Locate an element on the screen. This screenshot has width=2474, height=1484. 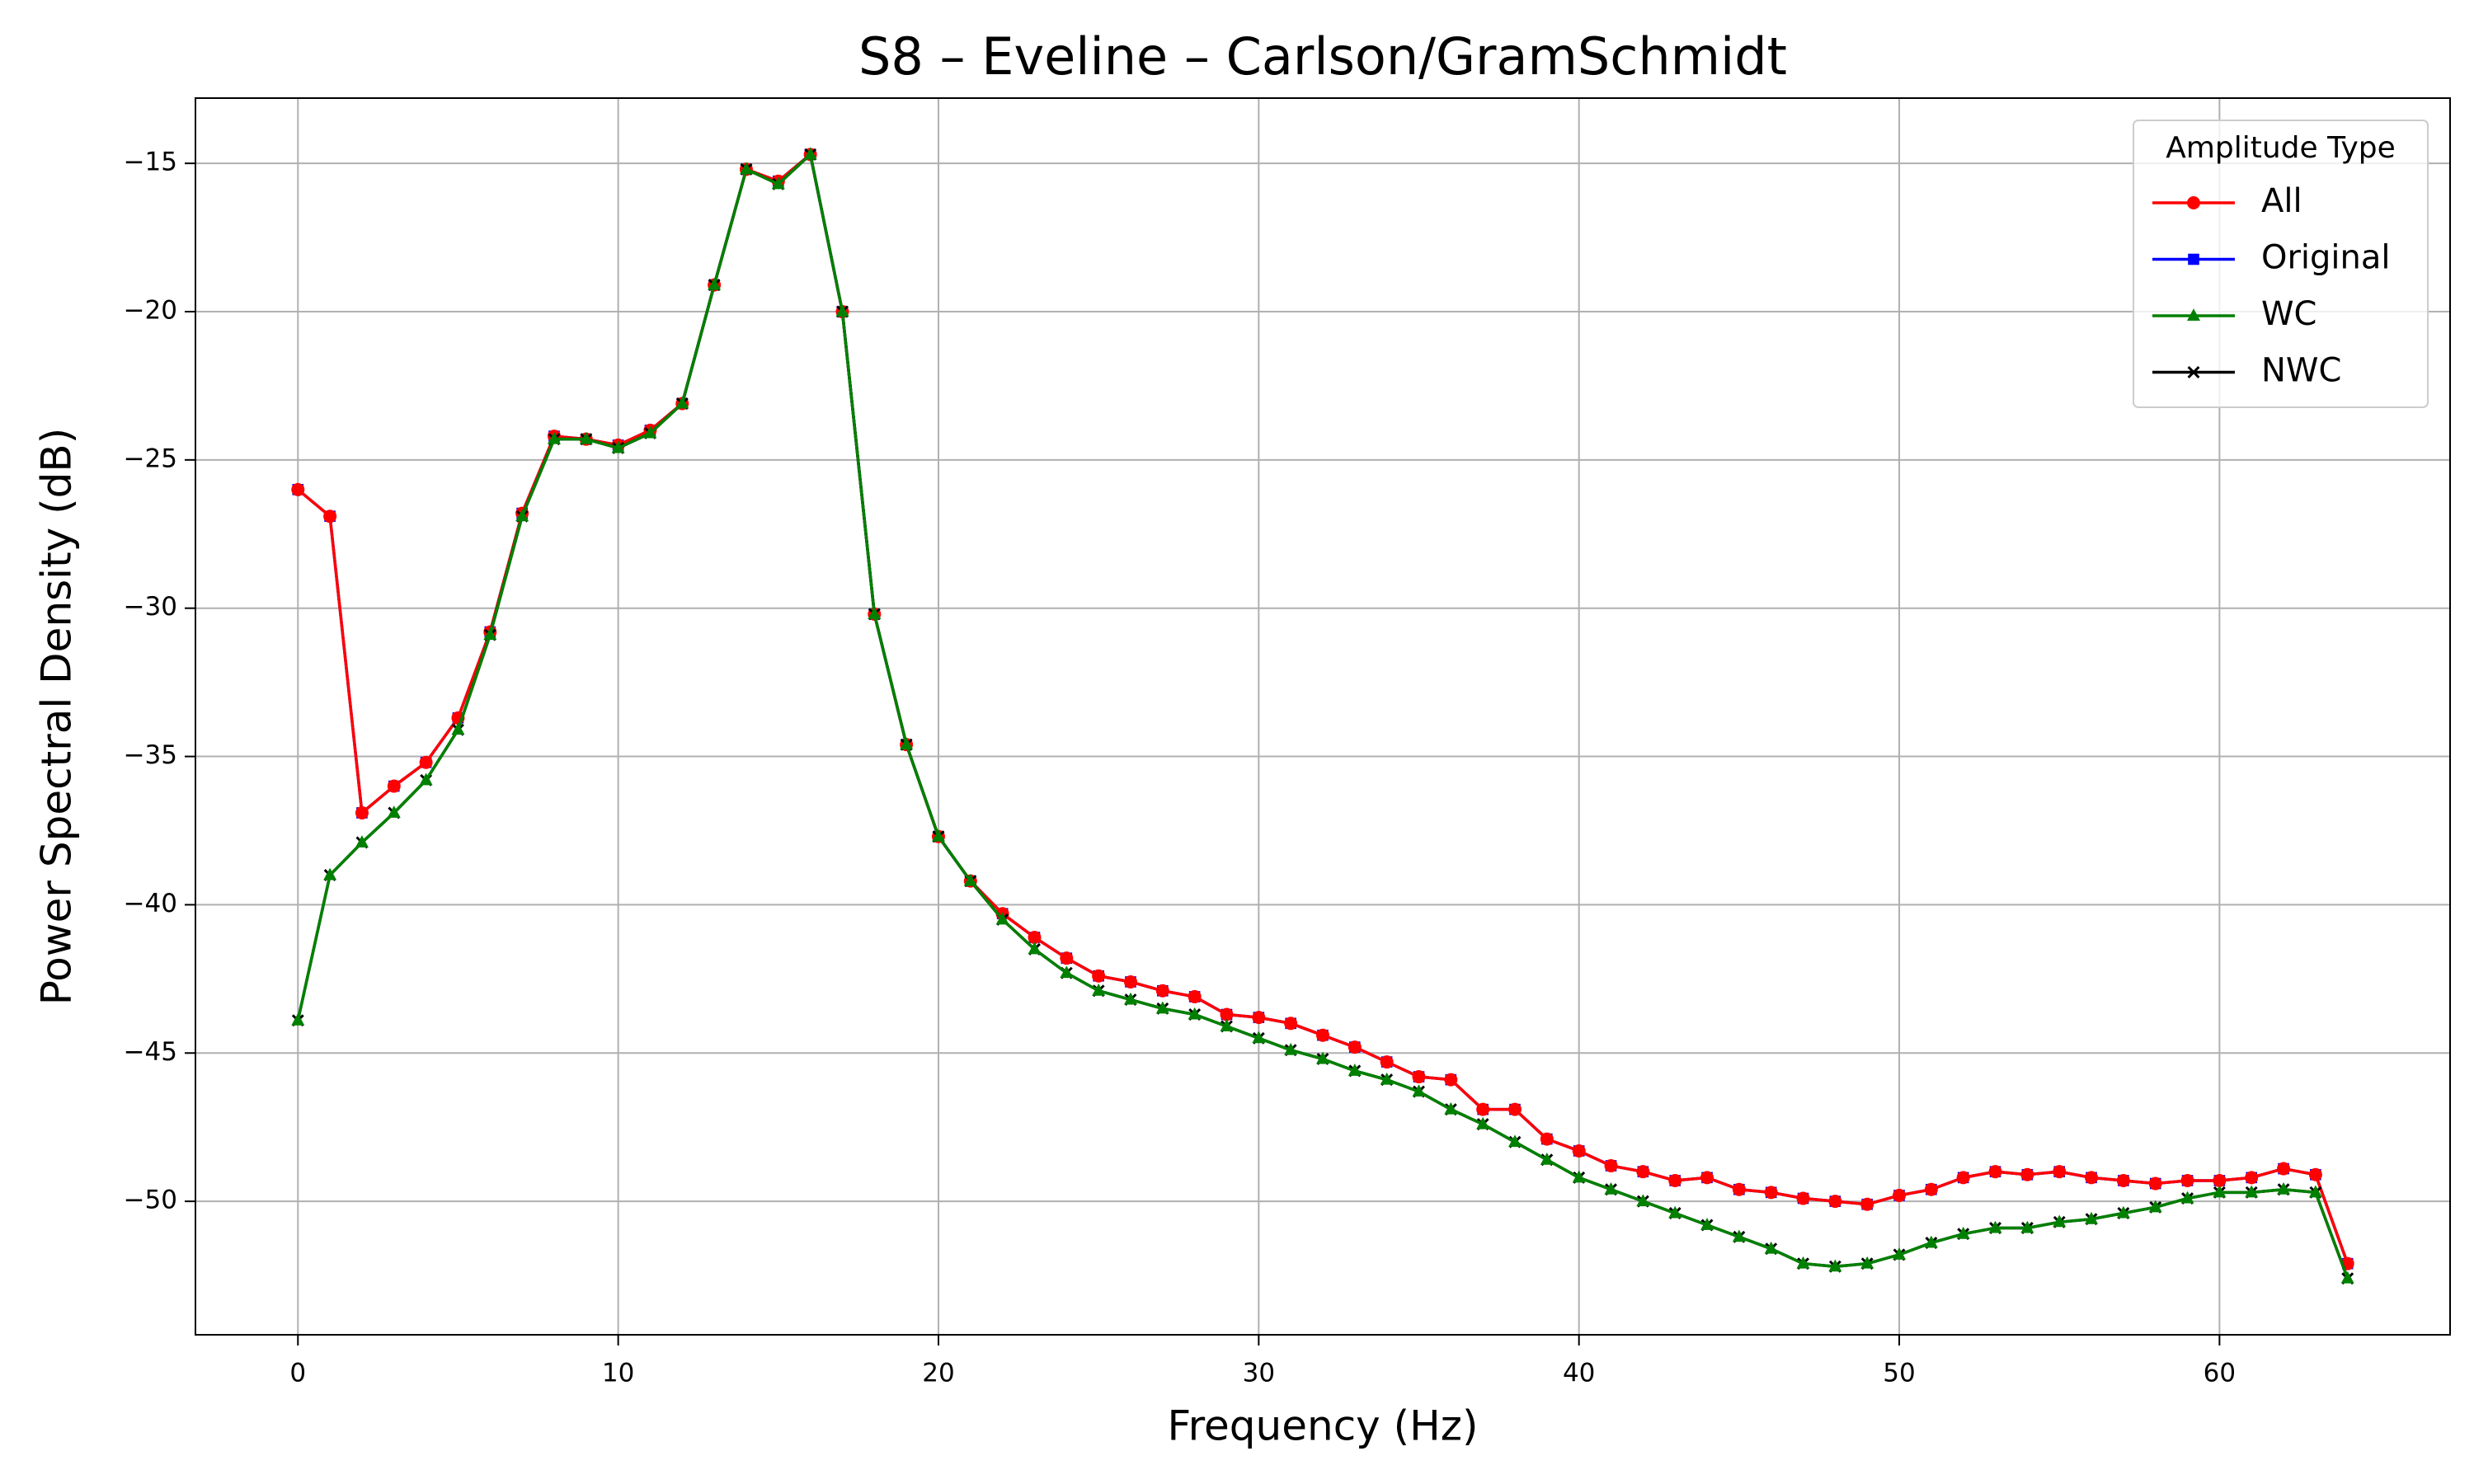
x-tick-label: 20 is located at coordinates (938, 1373).